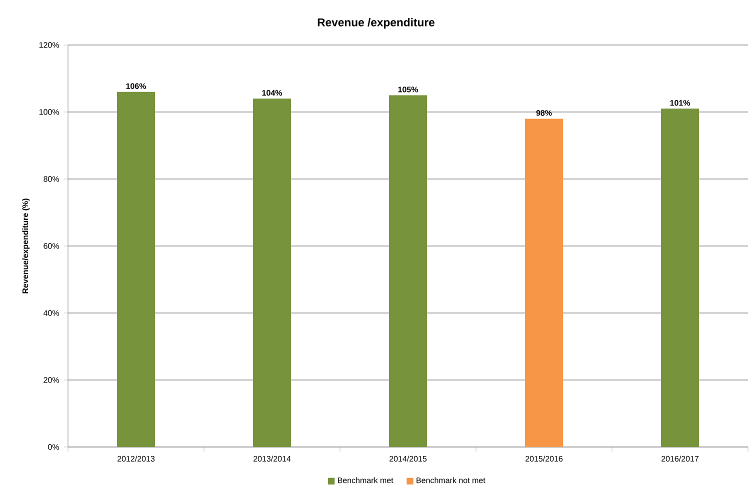 The image size is (752, 494). Describe the element at coordinates (680, 103) in the screenshot. I see `data-label: 101%` at that location.